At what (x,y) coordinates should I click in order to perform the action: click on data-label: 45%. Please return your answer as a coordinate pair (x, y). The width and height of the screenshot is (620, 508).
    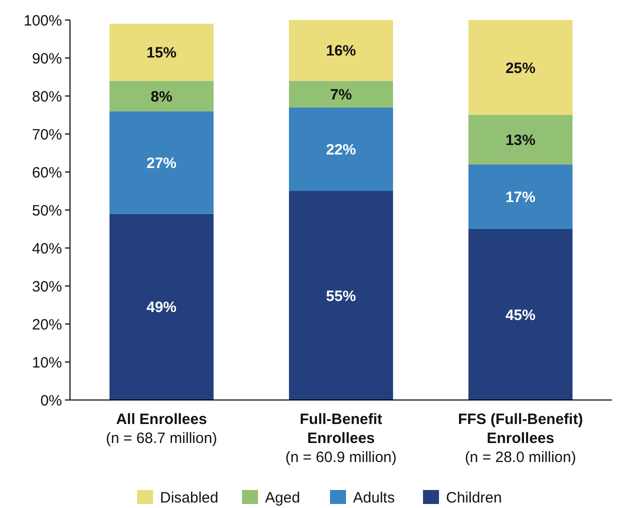
    Looking at the image, I should click on (520, 315).